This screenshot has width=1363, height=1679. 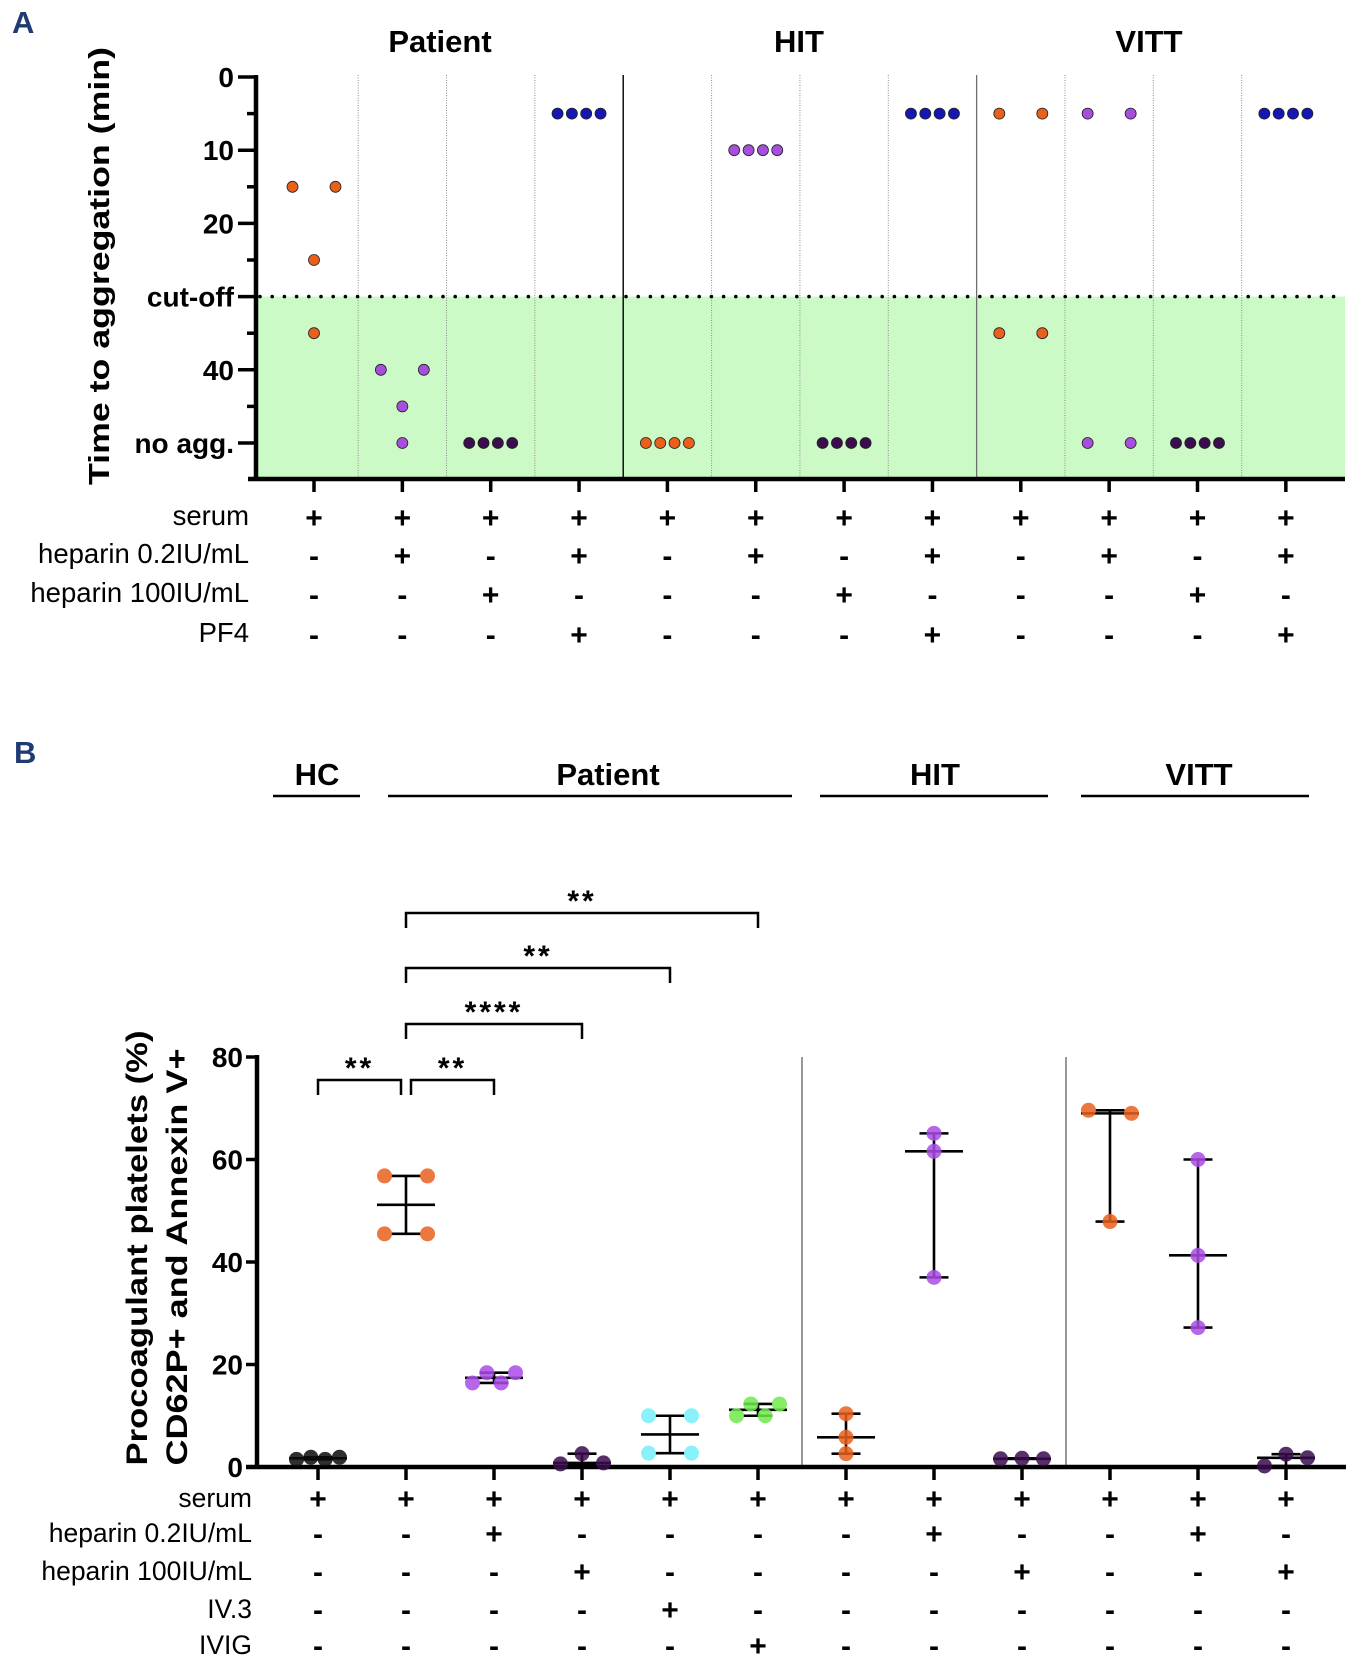 I want to click on y-tick-label: cut-off, so click(x=191, y=297).